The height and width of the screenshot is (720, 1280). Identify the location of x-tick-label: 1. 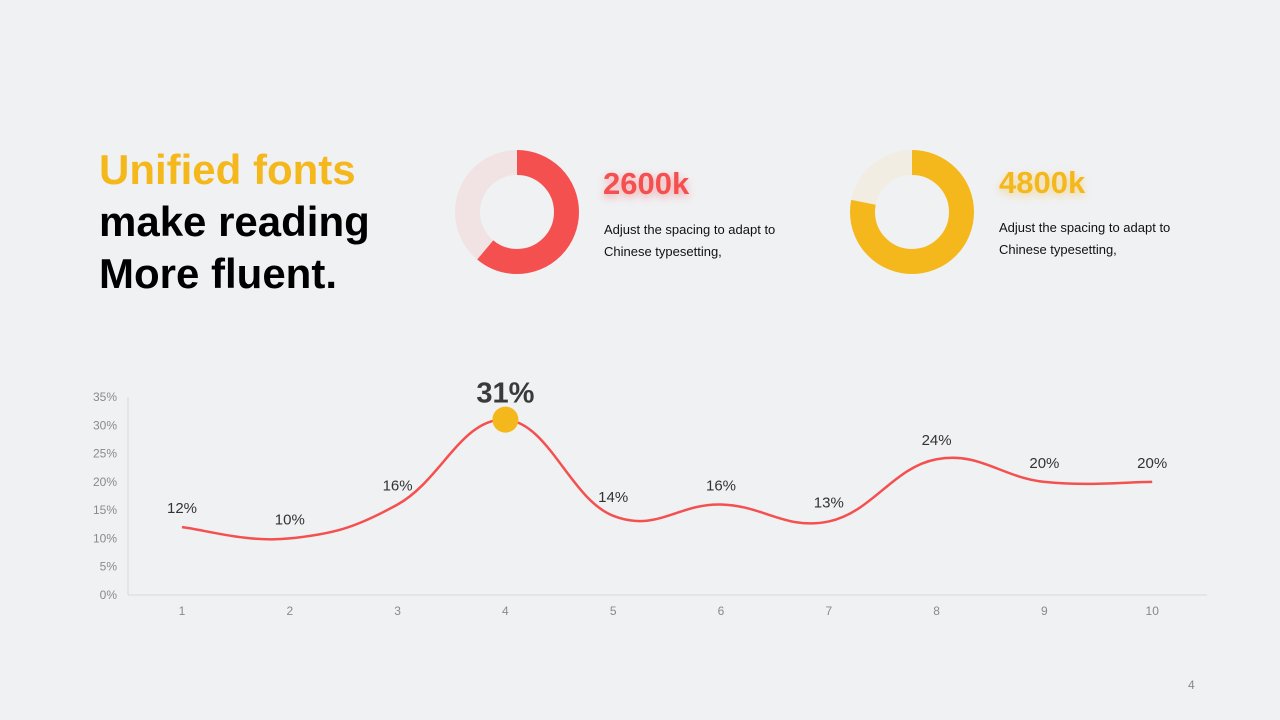
(182, 611).